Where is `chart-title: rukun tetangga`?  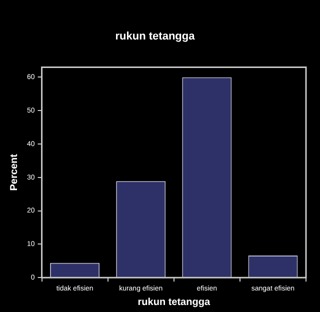
chart-title: rukun tetangga is located at coordinates (155, 36).